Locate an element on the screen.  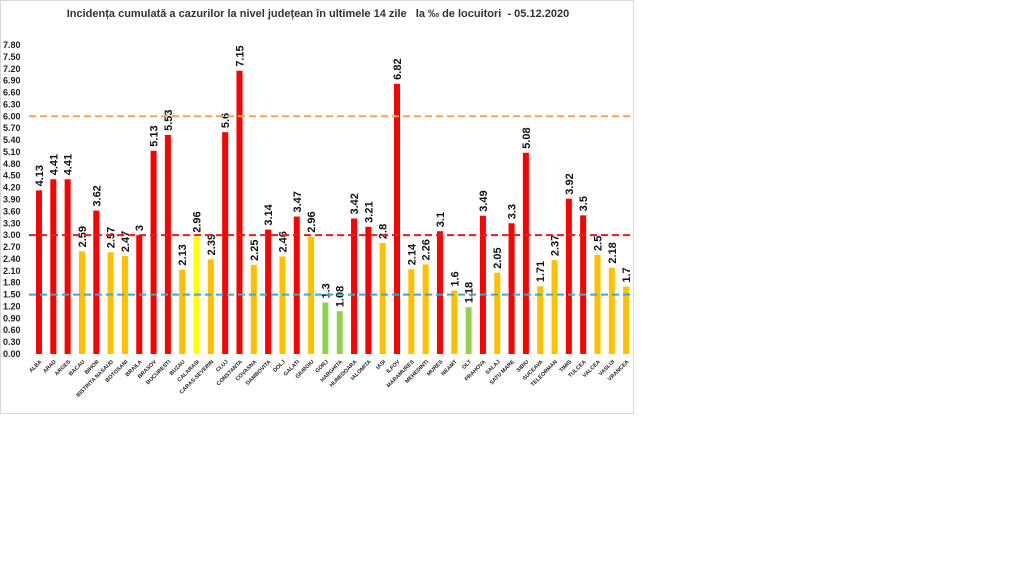
data-label: 2.26 is located at coordinates (427, 249).